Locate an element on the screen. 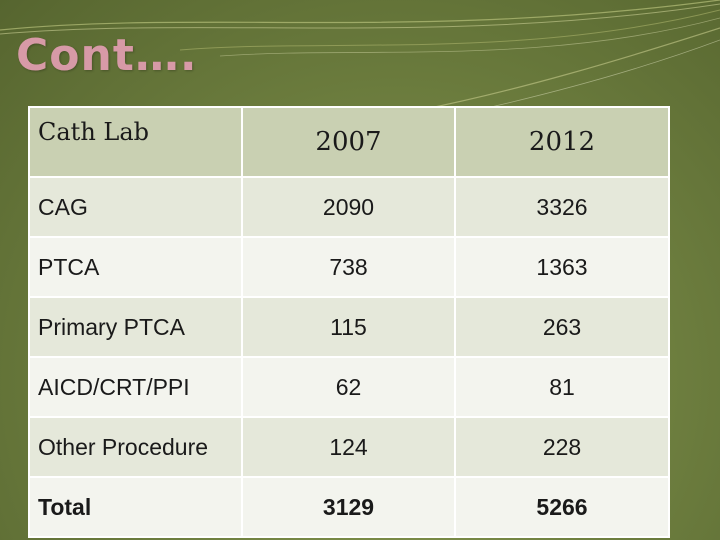 This screenshot has width=720, height=540. table-row: AICD/CRT/PPI 62 81 is located at coordinates (349, 387).